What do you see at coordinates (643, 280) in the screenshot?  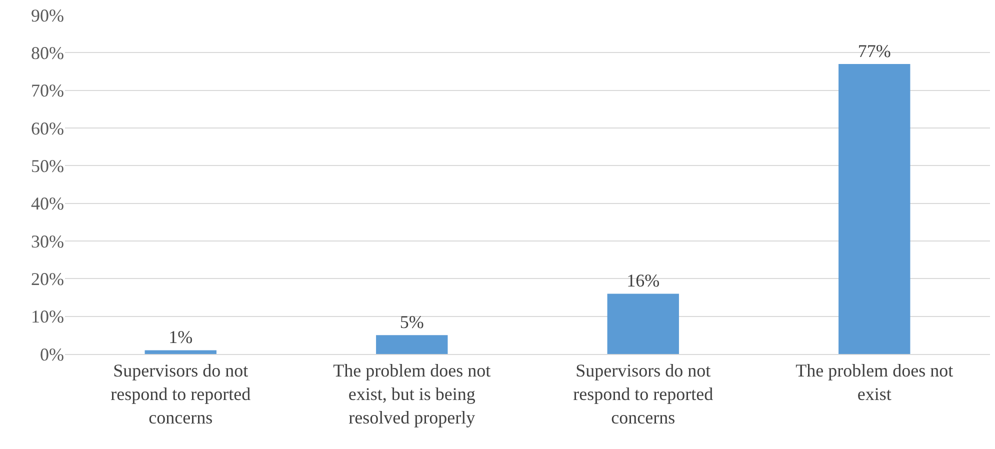 I see `data-label: 16%` at bounding box center [643, 280].